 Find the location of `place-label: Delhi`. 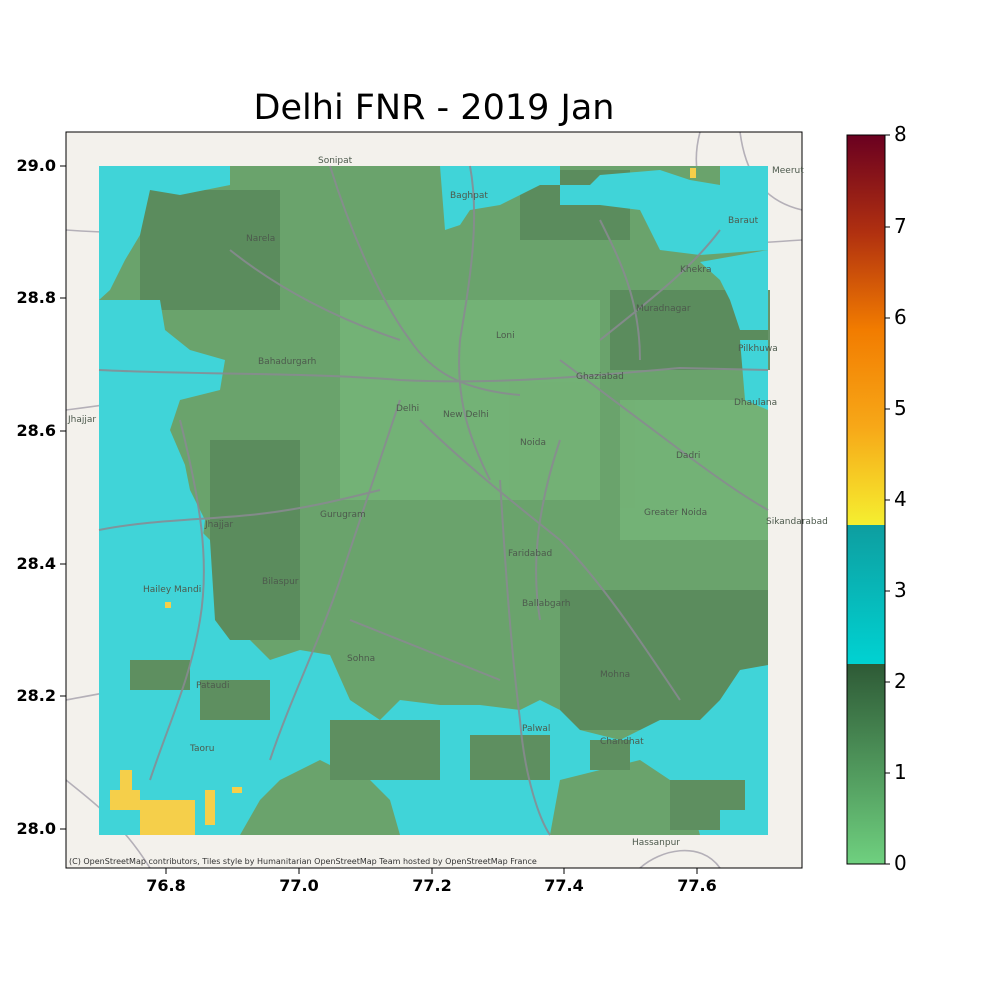

place-label: Delhi is located at coordinates (408, 409).